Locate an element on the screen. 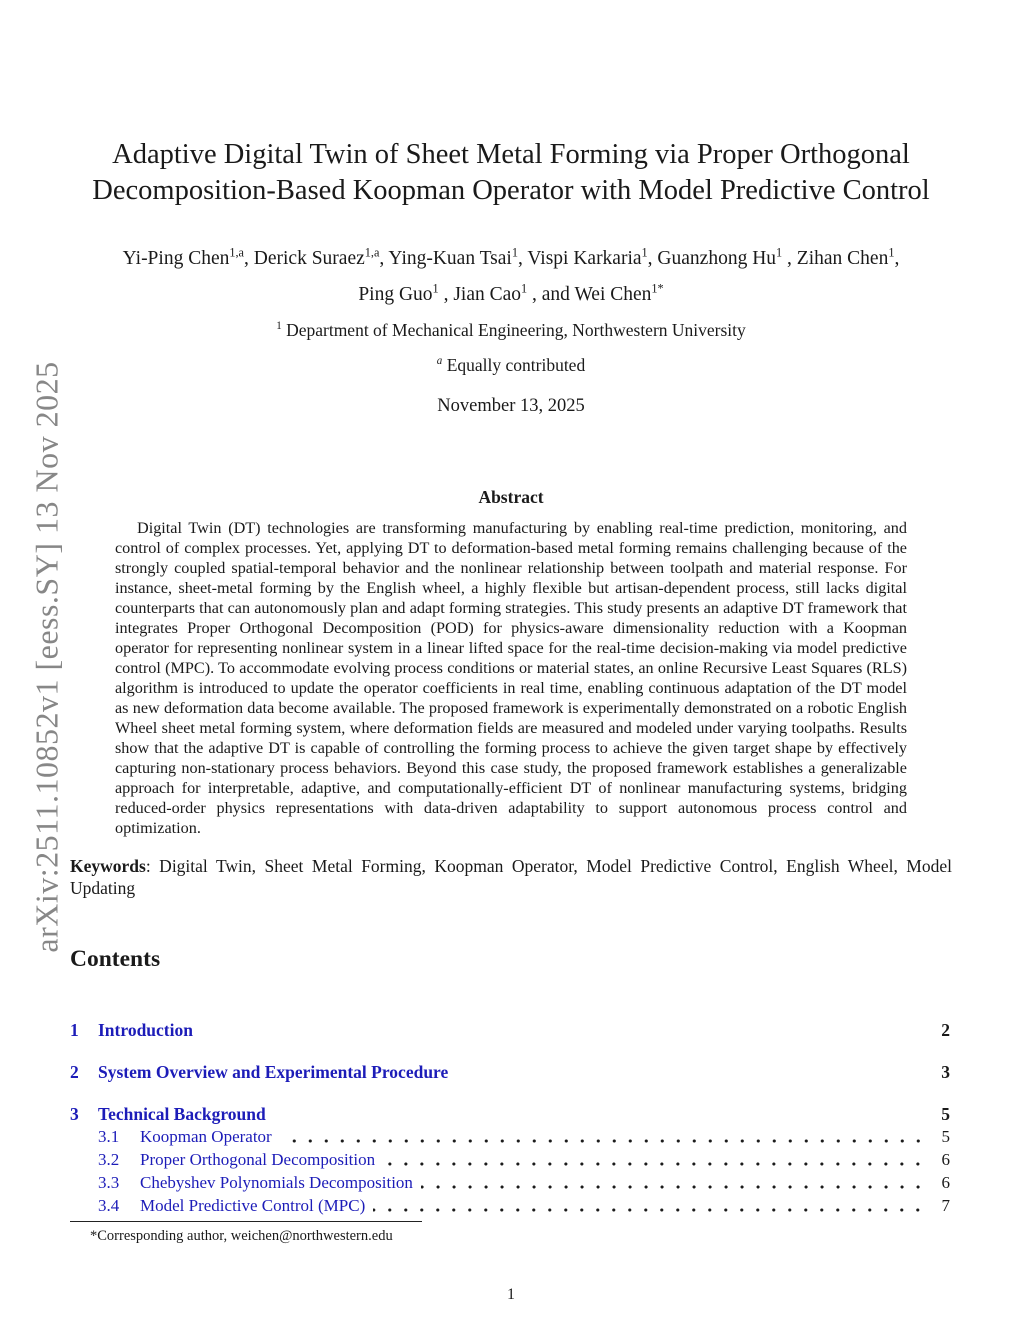 This screenshot has height=1325, width=1024. author-name: Yi-Ping Chen1,a is located at coordinates (183, 257).